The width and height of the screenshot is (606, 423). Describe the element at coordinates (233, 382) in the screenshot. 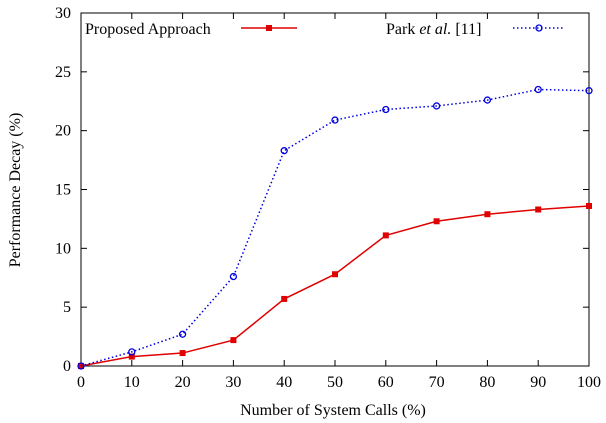

I see `x-tick-label: 30` at that location.